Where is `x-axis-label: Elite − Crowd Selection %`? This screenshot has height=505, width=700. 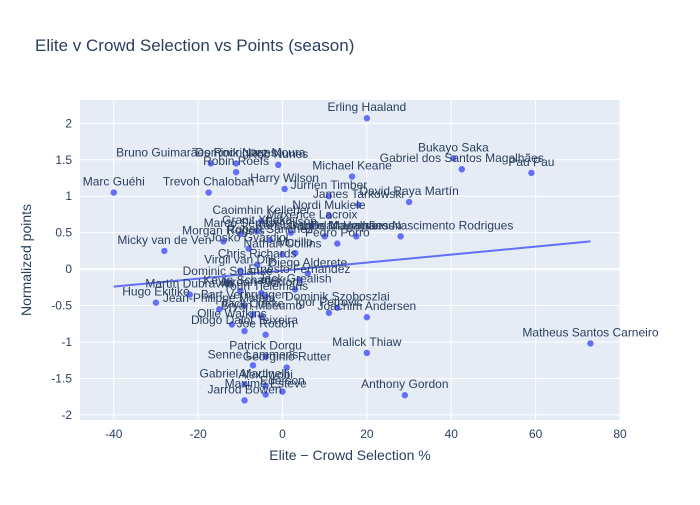
x-axis-label: Elite − Crowd Selection % is located at coordinates (349, 455).